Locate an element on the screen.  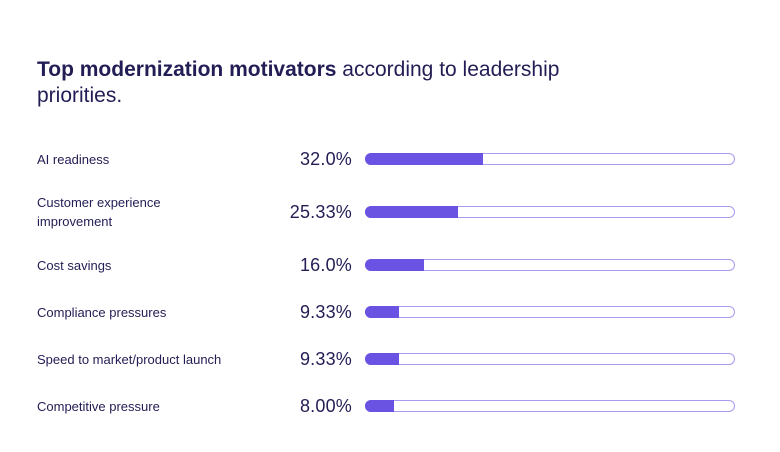
chart-row: Compliance pressures 9.33% is located at coordinates (386, 312).